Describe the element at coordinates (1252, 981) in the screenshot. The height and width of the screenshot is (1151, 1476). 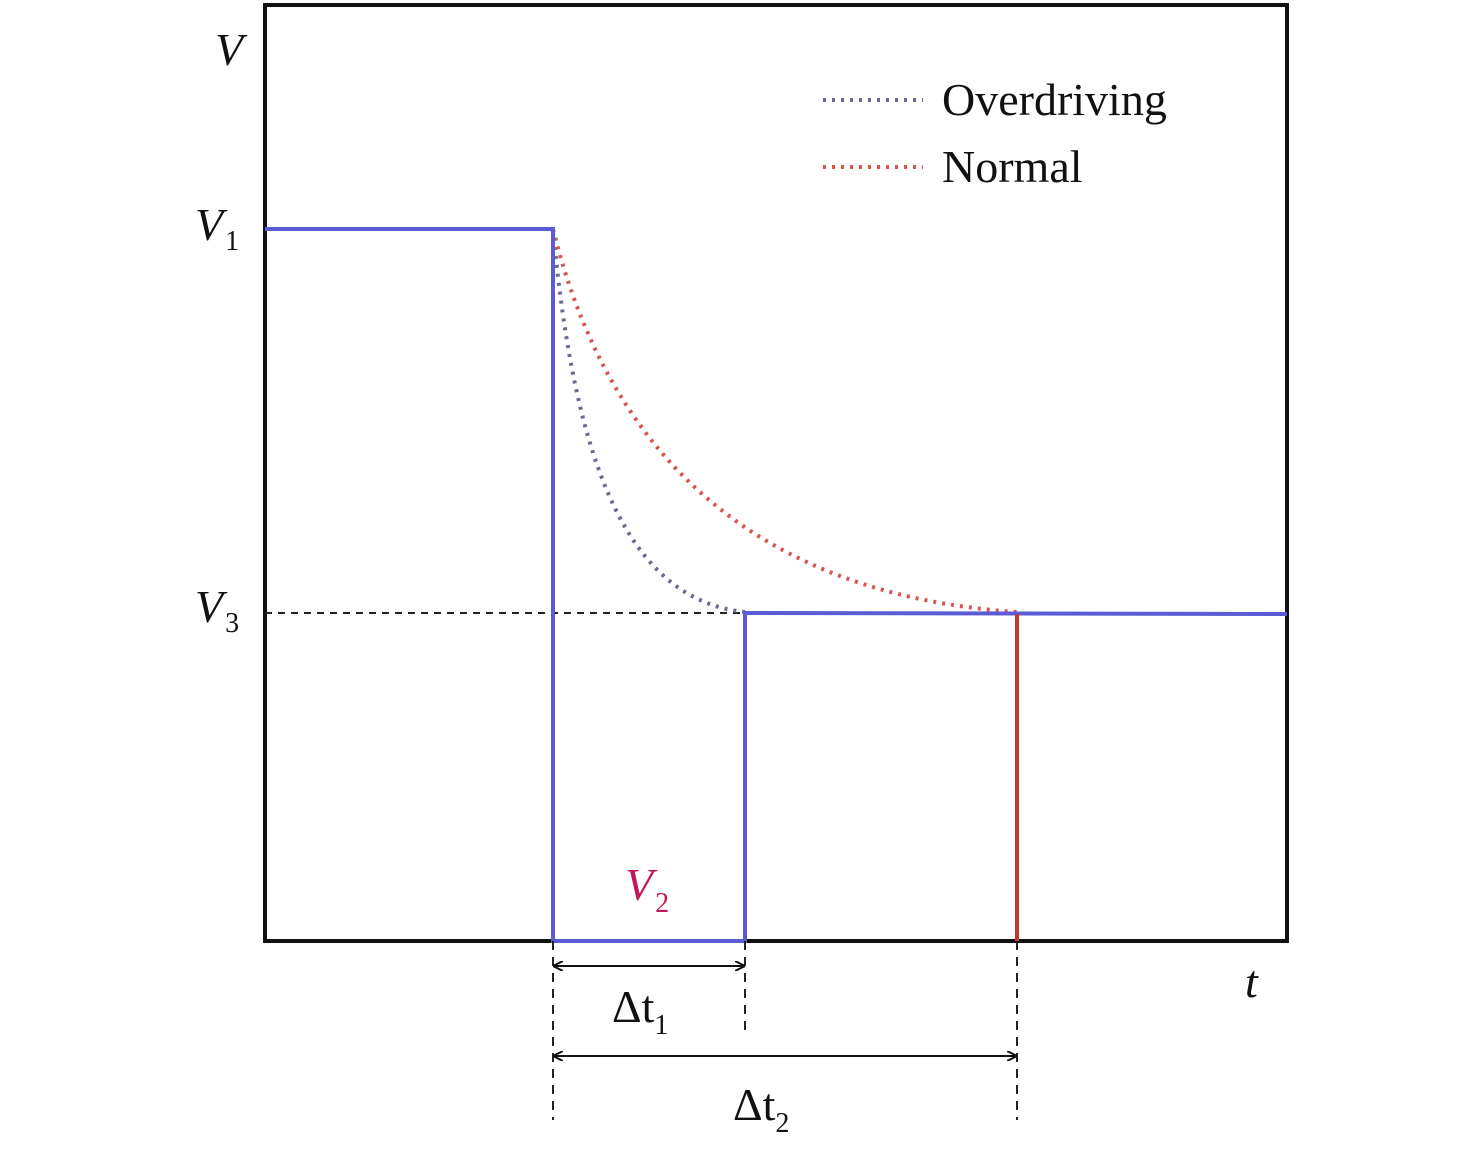
I see `x-axis-label: t` at that location.